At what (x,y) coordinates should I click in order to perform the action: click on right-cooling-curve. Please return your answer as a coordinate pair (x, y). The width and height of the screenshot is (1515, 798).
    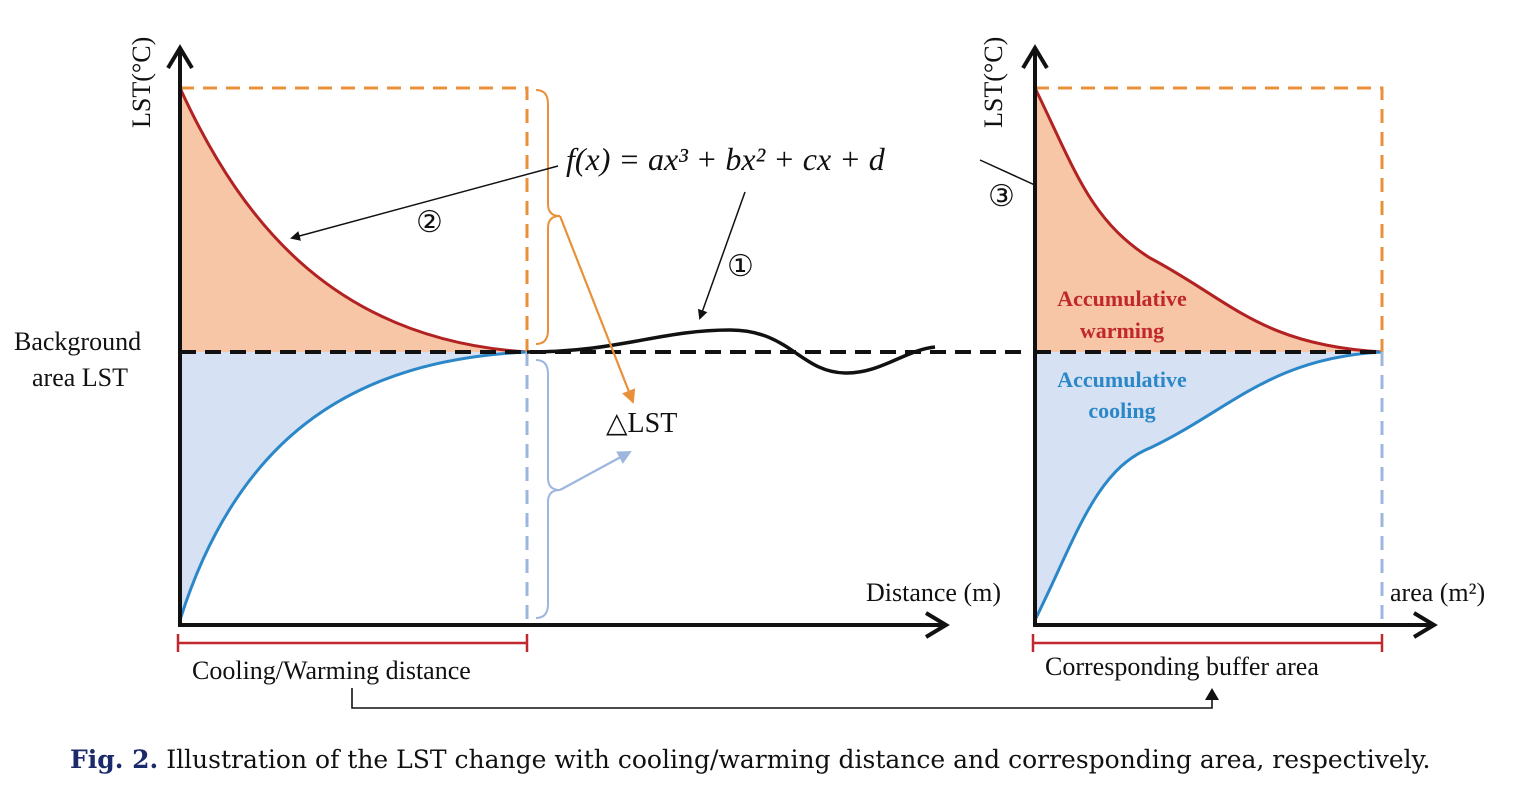
    Looking at the image, I should click on (1208, 485).